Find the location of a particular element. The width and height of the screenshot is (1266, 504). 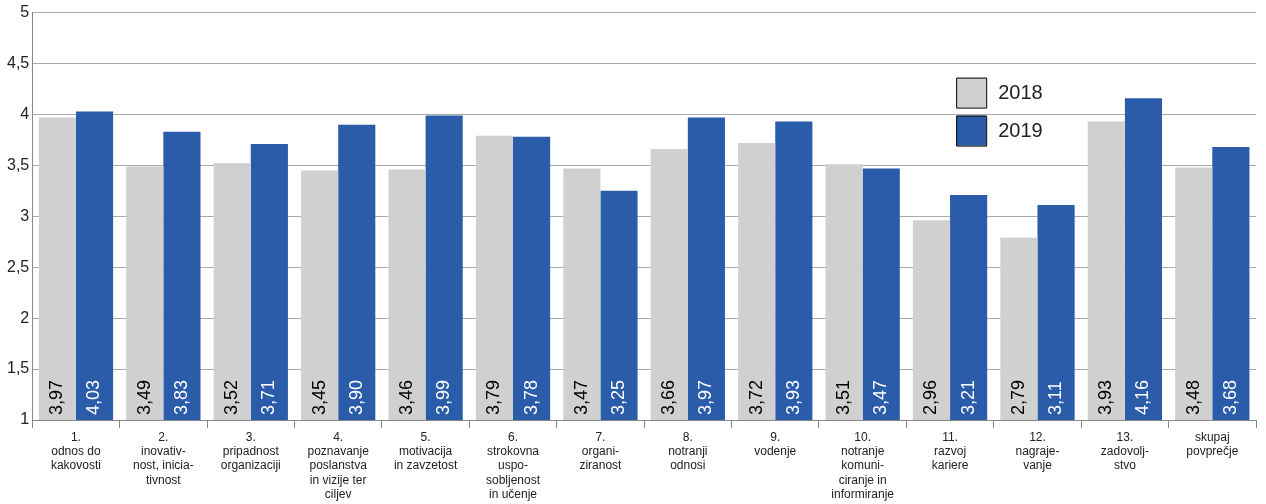

x-tick-label: 11. razvoj kariere is located at coordinates (950, 451).